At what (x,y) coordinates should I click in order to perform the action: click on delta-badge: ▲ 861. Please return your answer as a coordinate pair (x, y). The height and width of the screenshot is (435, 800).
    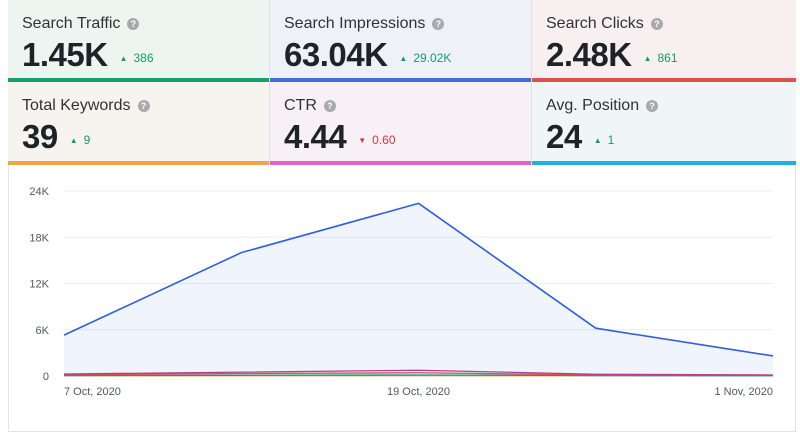
    Looking at the image, I should click on (661, 58).